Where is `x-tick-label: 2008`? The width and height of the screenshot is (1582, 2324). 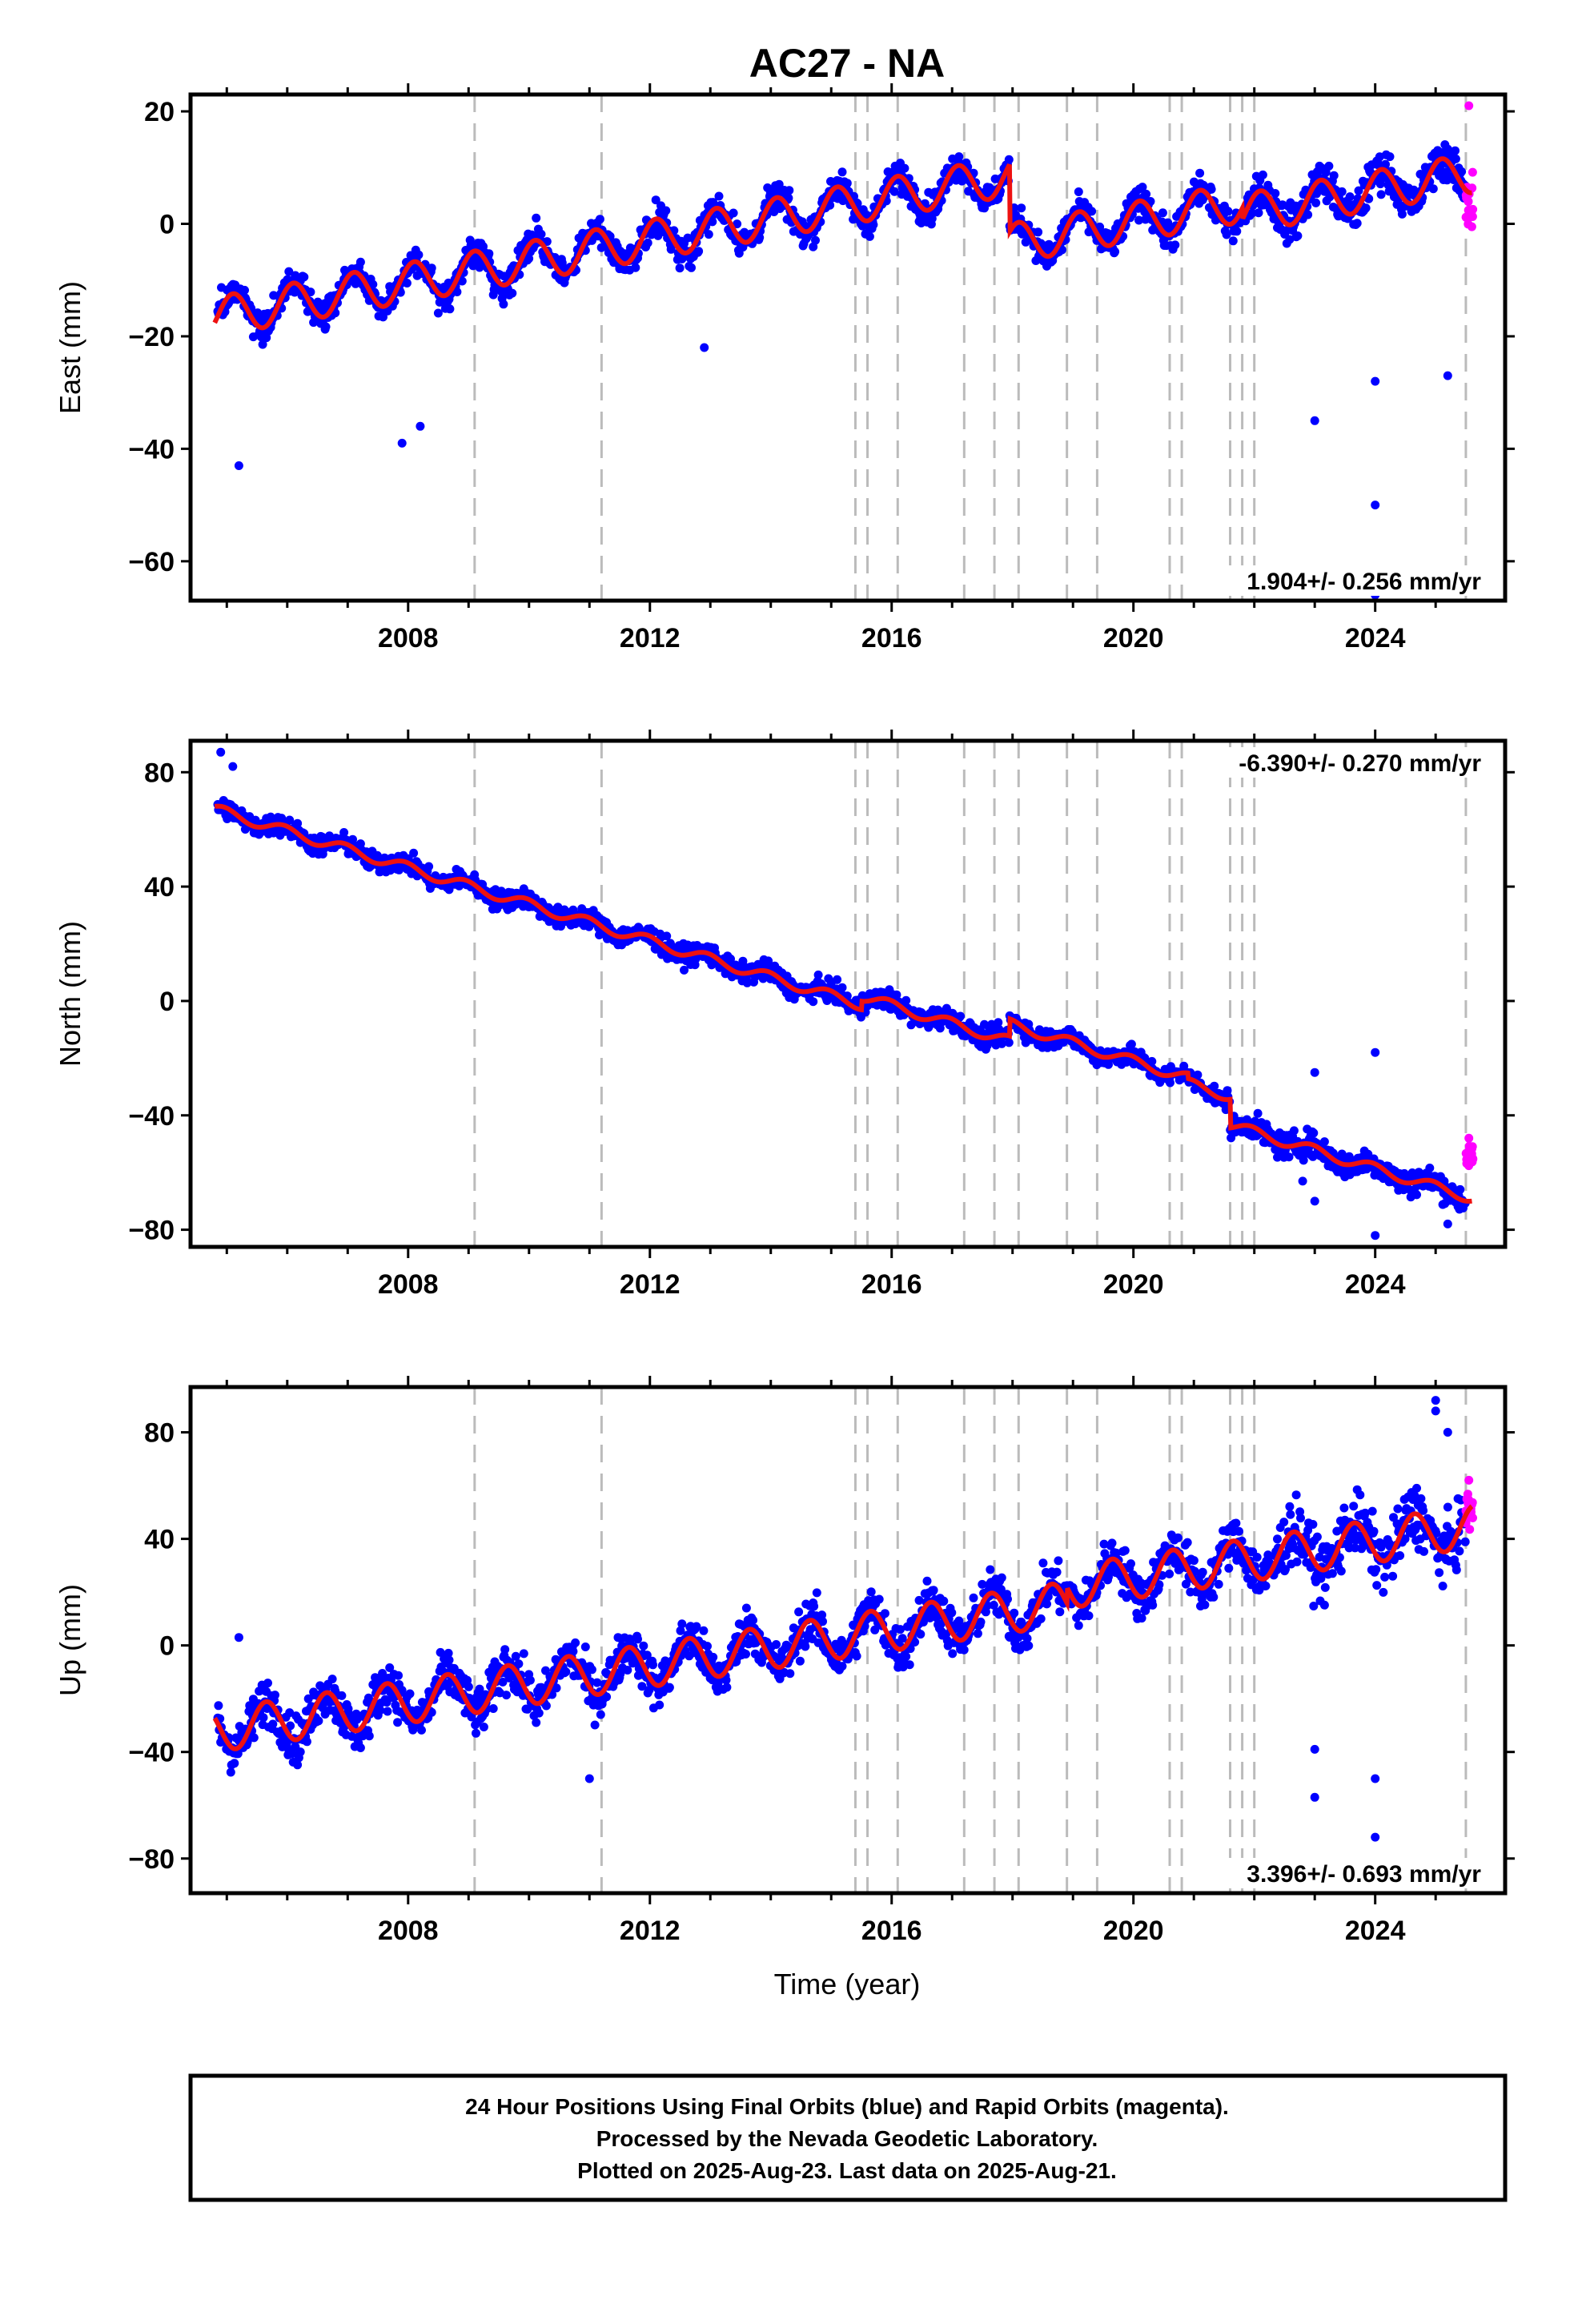
x-tick-label: 2008 is located at coordinates (409, 1284).